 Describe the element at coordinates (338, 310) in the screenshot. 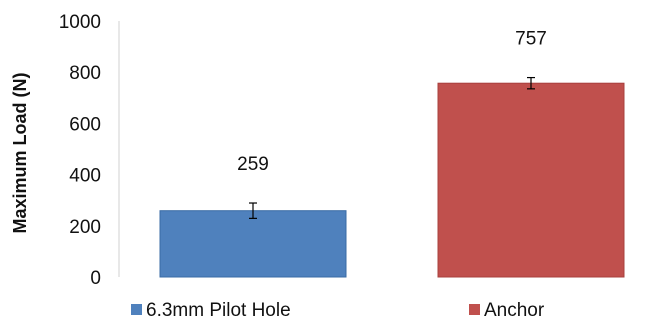

I see `legend: 6.3mm Pilot Hole Anchor` at that location.